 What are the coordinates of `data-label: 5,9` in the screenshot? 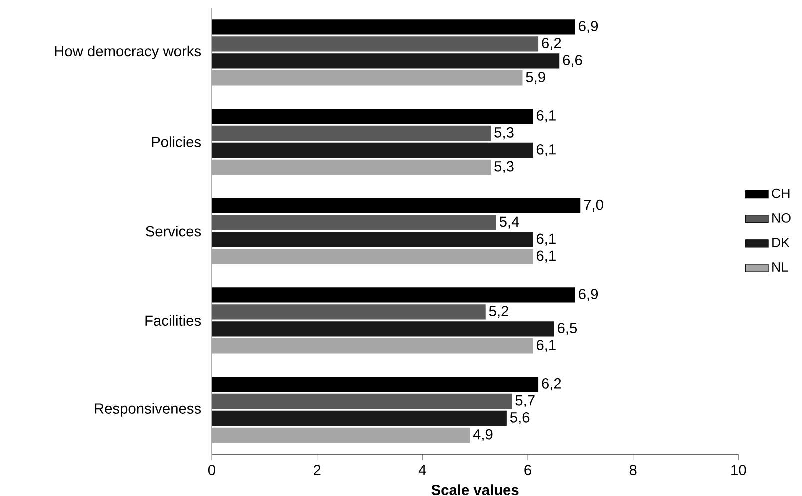 It's located at (536, 78).